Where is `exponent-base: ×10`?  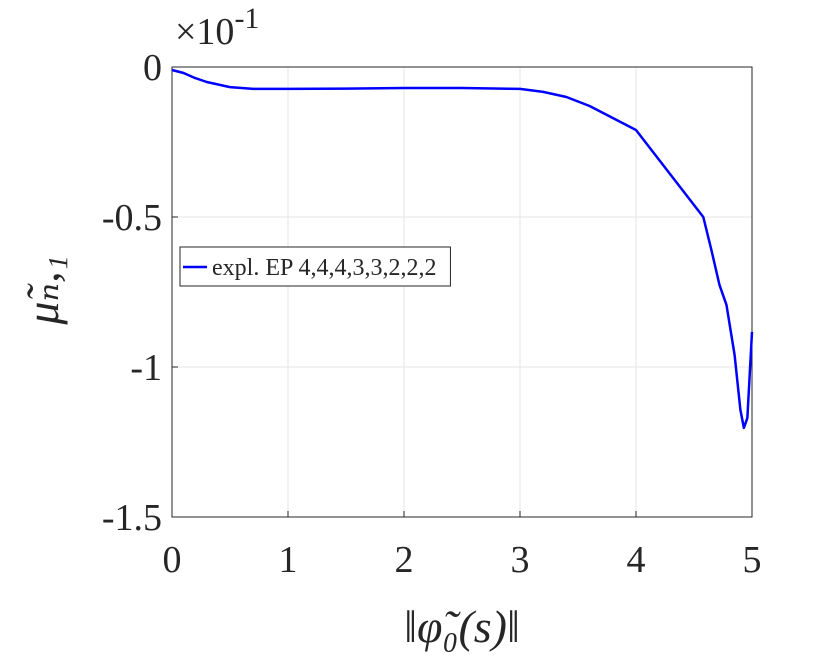 exponent-base: ×10 is located at coordinates (204, 32).